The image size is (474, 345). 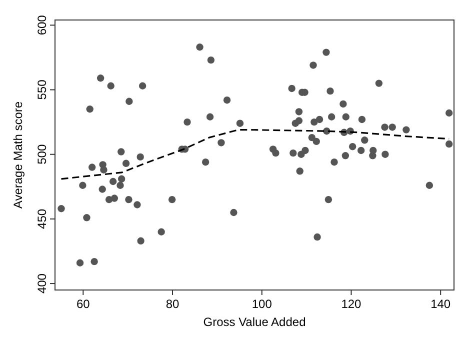 What do you see at coordinates (42, 154) in the screenshot?
I see `y-tick-label: 500` at bounding box center [42, 154].